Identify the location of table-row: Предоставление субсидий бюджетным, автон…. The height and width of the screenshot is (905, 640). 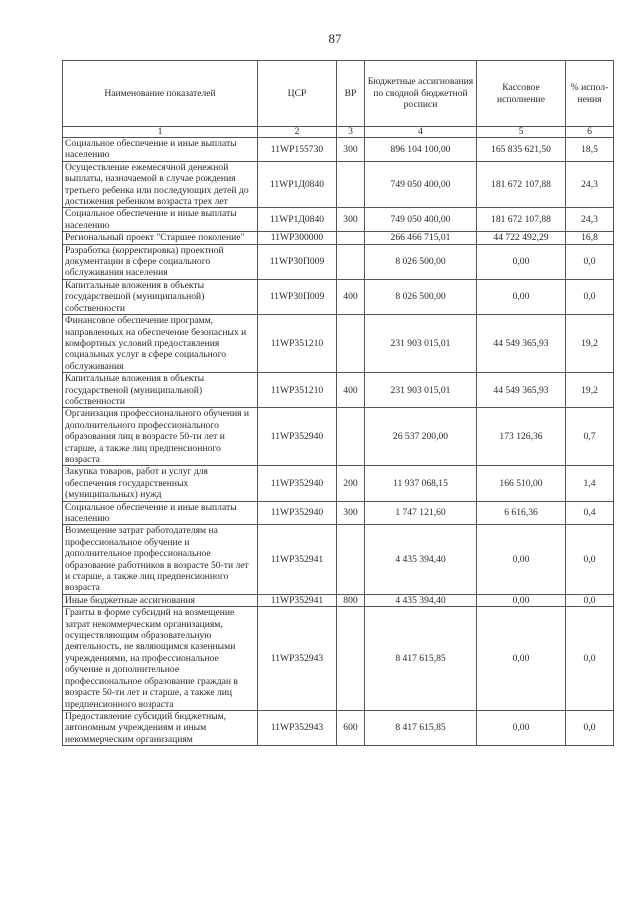
(338, 728).